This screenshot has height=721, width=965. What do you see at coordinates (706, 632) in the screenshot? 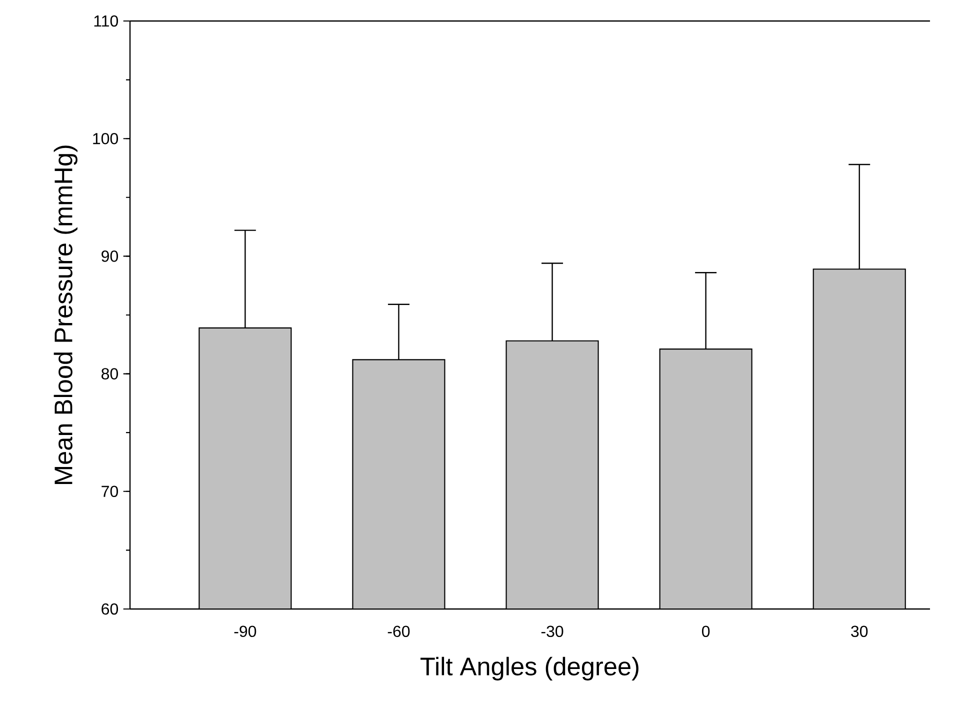
I see `x-tick-label: 0` at bounding box center [706, 632].